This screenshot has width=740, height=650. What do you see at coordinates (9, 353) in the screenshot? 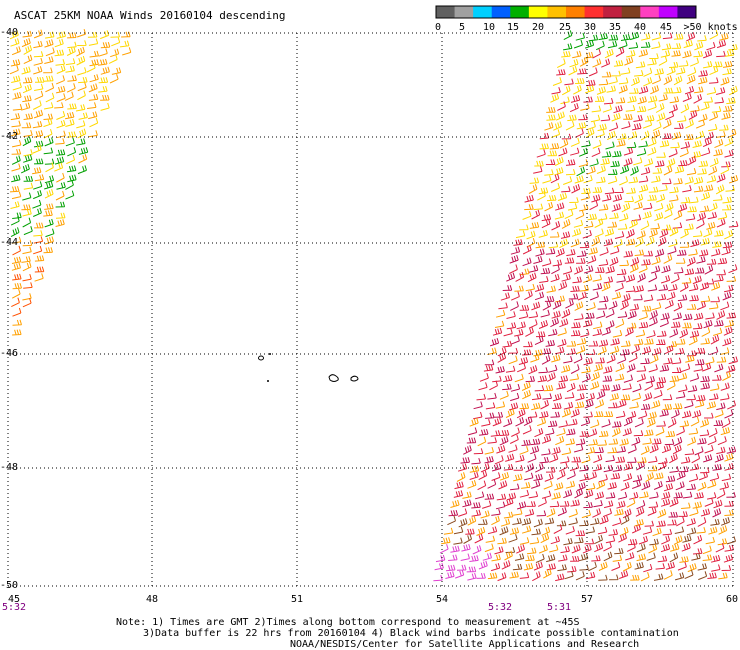
I see `lat-label: -46` at bounding box center [9, 353].